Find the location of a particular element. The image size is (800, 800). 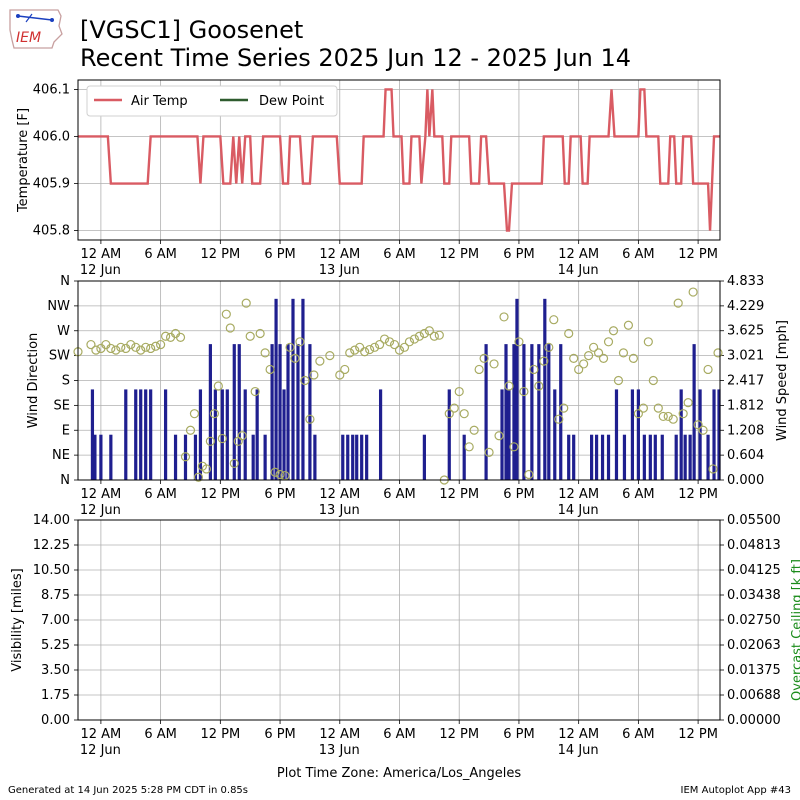

wind-speed-tick-label: 4.833 is located at coordinates (745, 281).